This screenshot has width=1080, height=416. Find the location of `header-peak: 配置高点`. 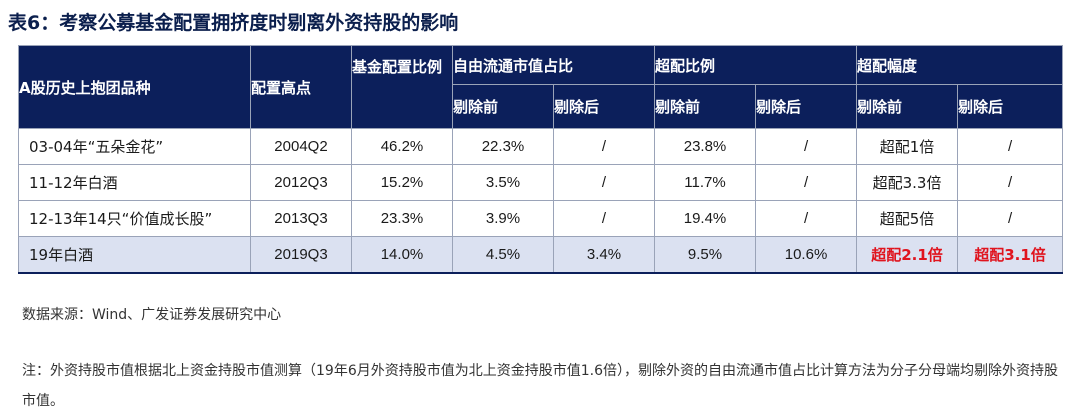

header-peak: 配置高点 is located at coordinates (301, 87).